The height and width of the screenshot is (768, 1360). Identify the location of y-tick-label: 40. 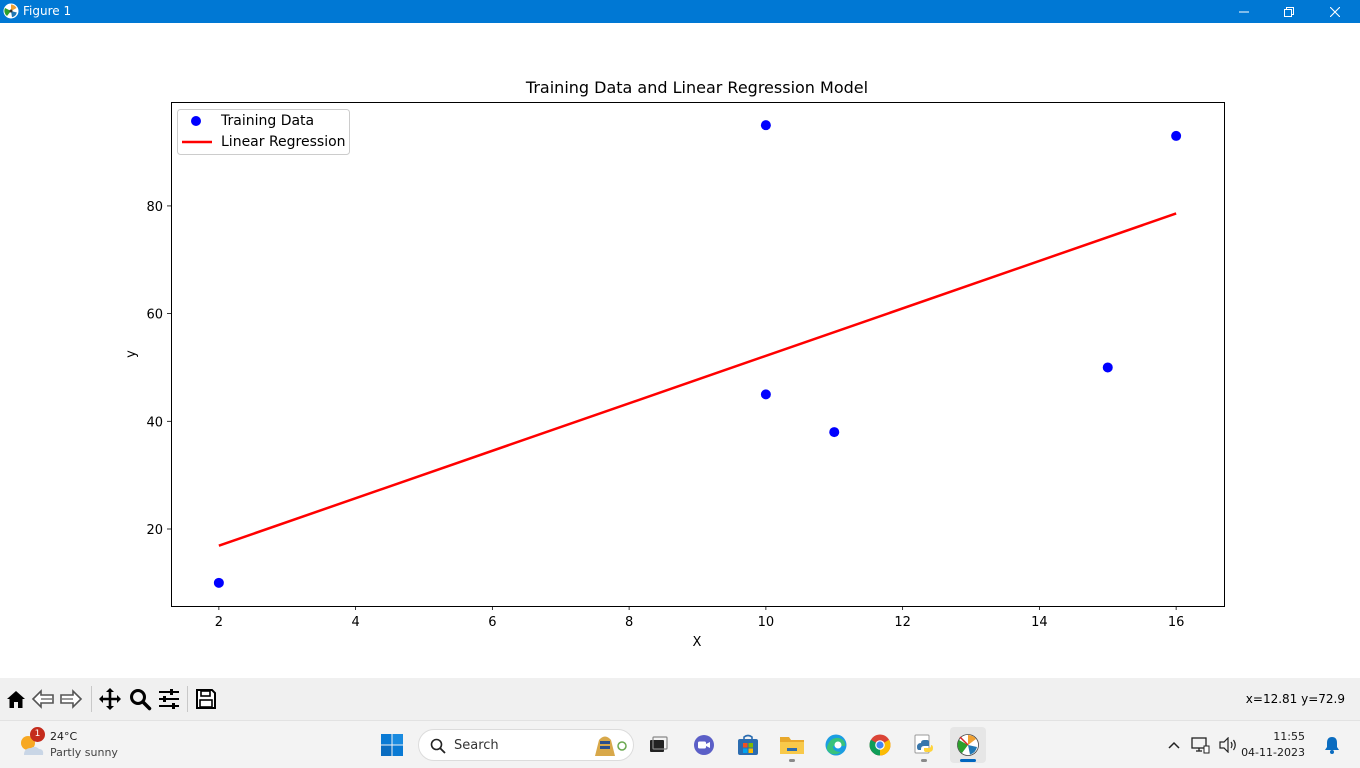
(154, 422).